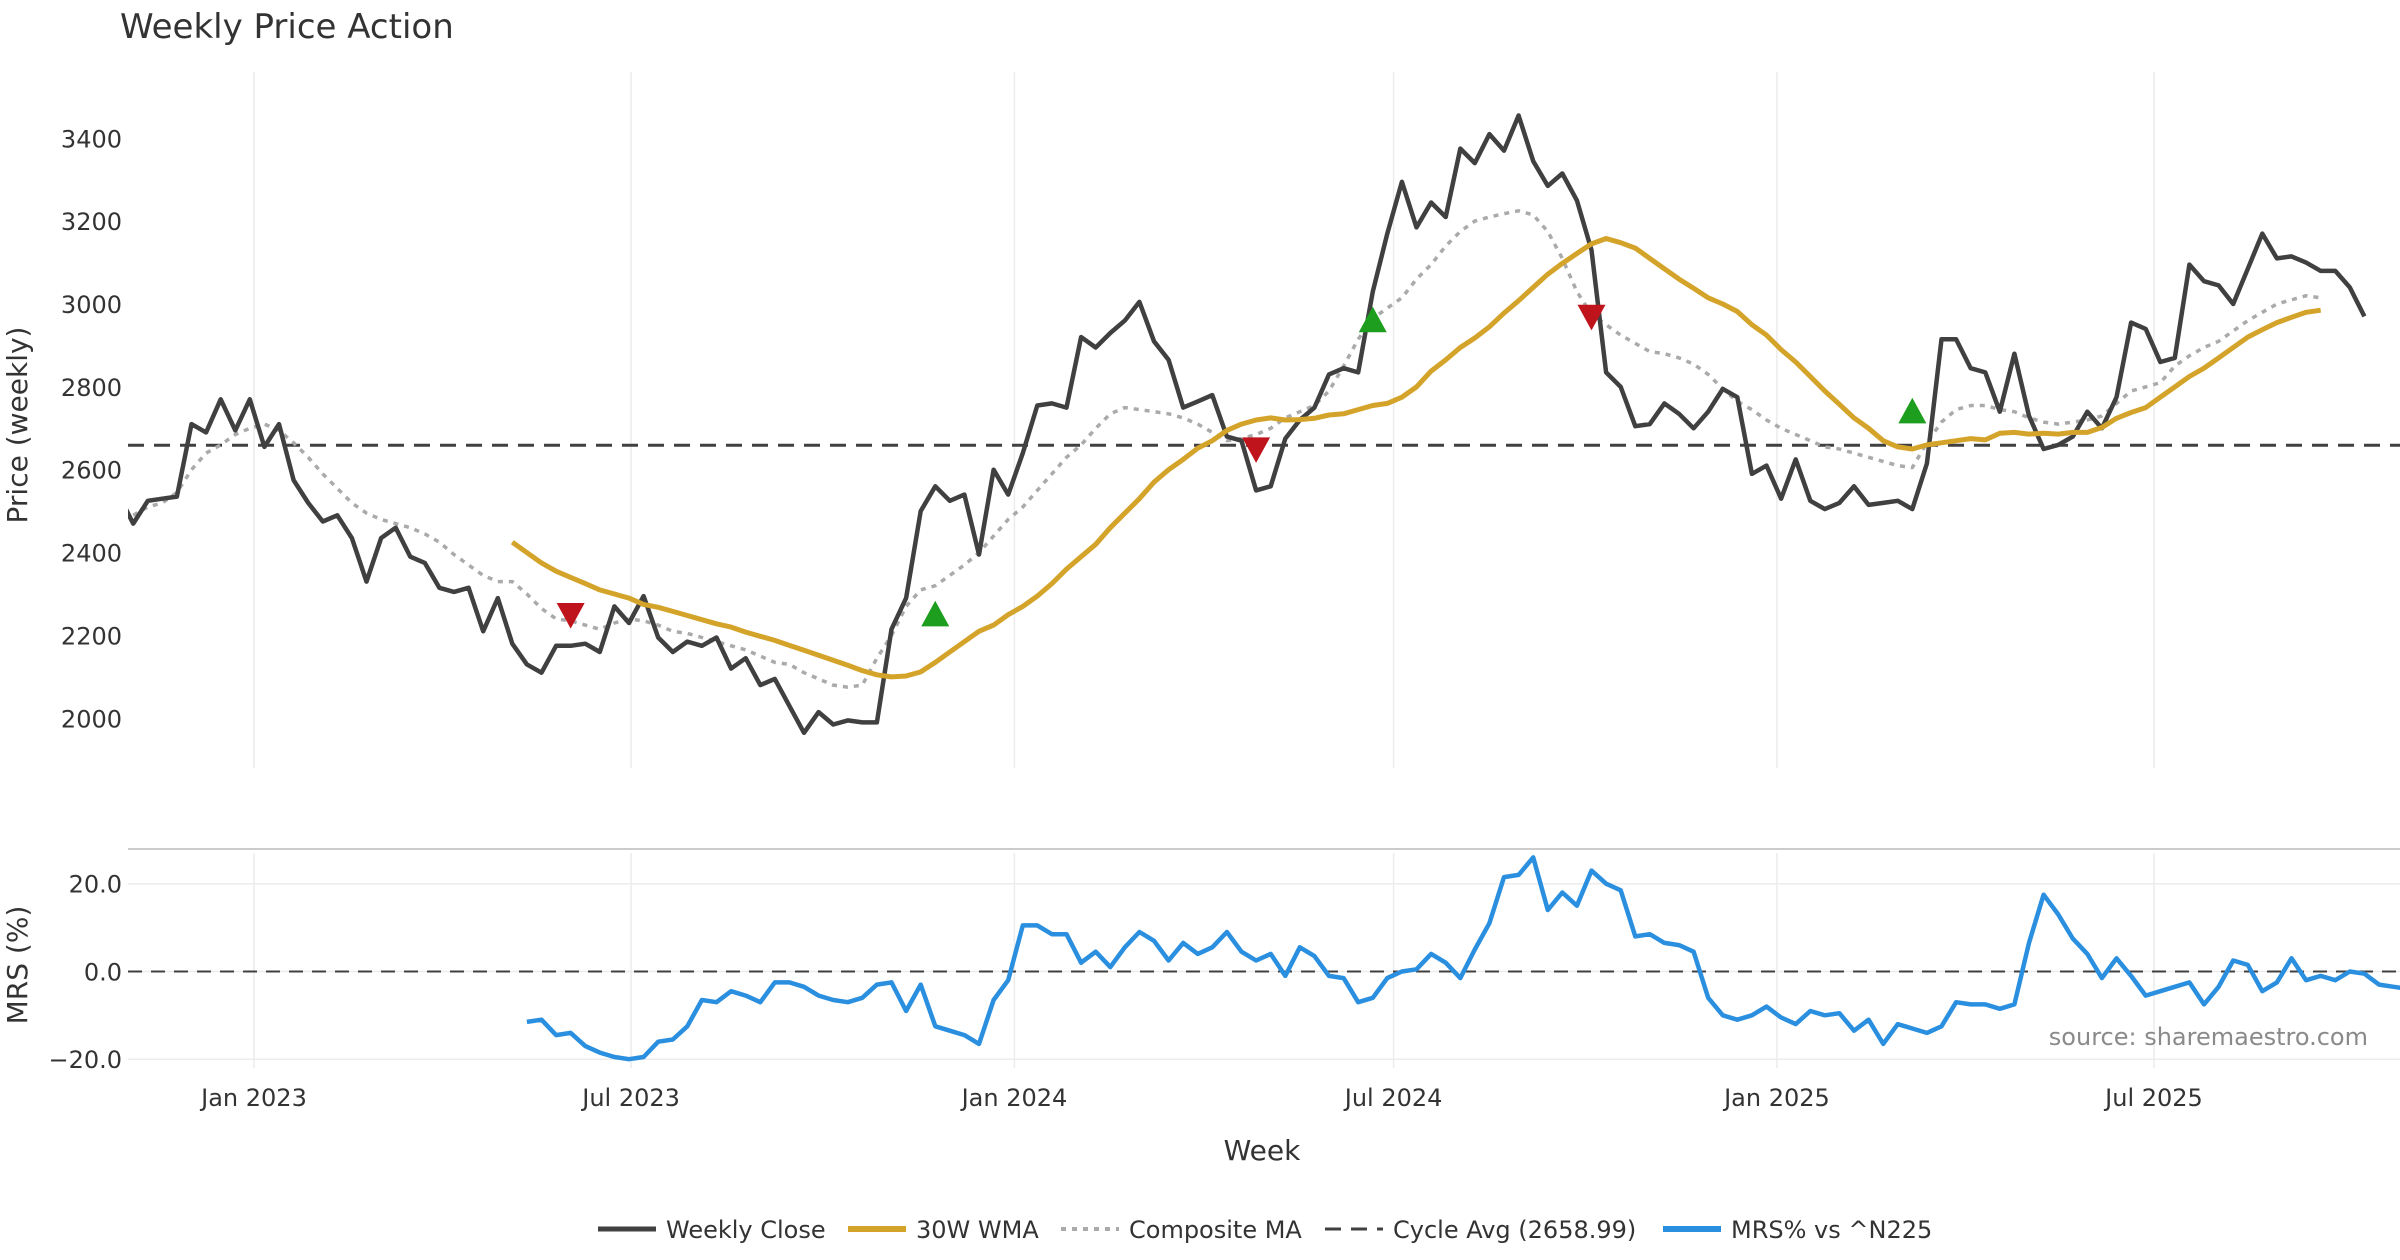 The height and width of the screenshot is (1260, 2400). Describe the element at coordinates (630, 1098) in the screenshot. I see `x-tick-label: Jul 2023` at that location.